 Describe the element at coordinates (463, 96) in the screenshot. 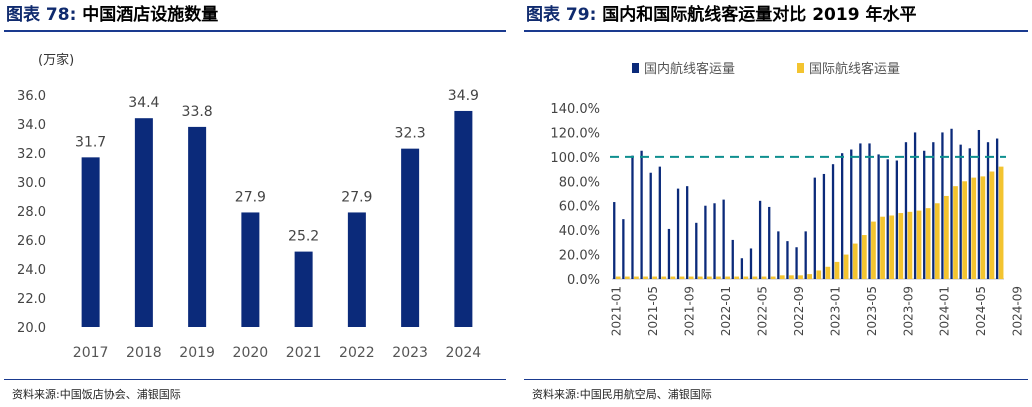

I see `data-label: 34.9` at that location.